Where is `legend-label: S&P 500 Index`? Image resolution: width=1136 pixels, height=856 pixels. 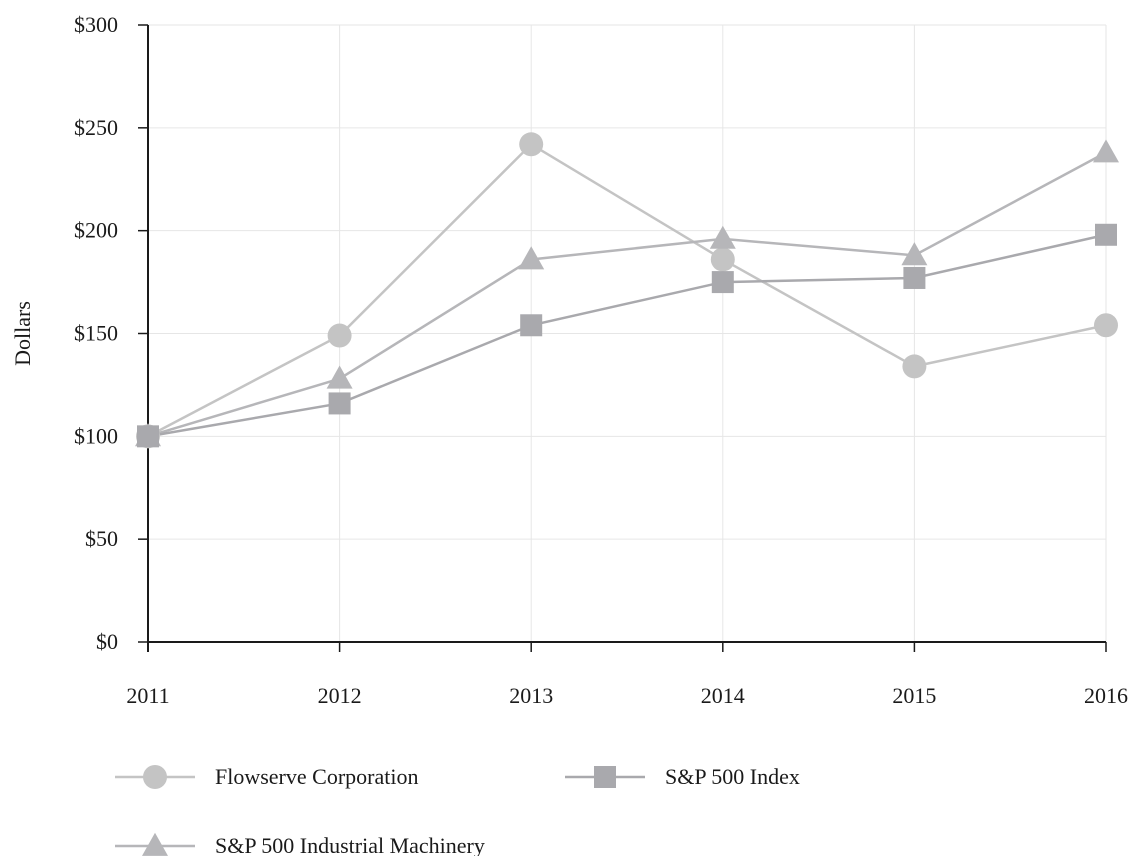 legend-label: S&P 500 Index is located at coordinates (732, 776).